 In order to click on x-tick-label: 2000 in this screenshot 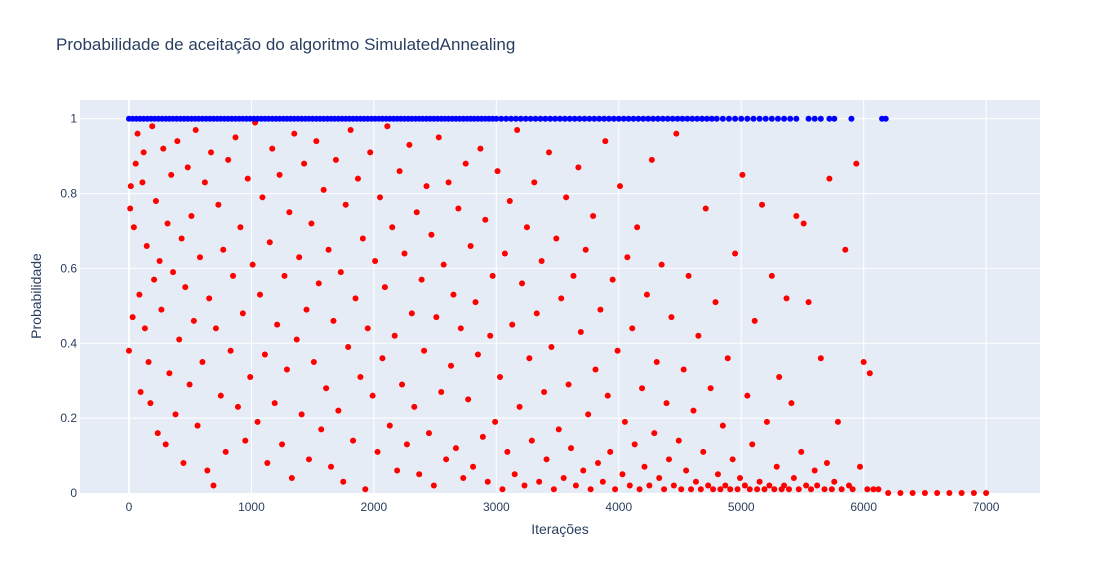, I will do `click(374, 507)`.